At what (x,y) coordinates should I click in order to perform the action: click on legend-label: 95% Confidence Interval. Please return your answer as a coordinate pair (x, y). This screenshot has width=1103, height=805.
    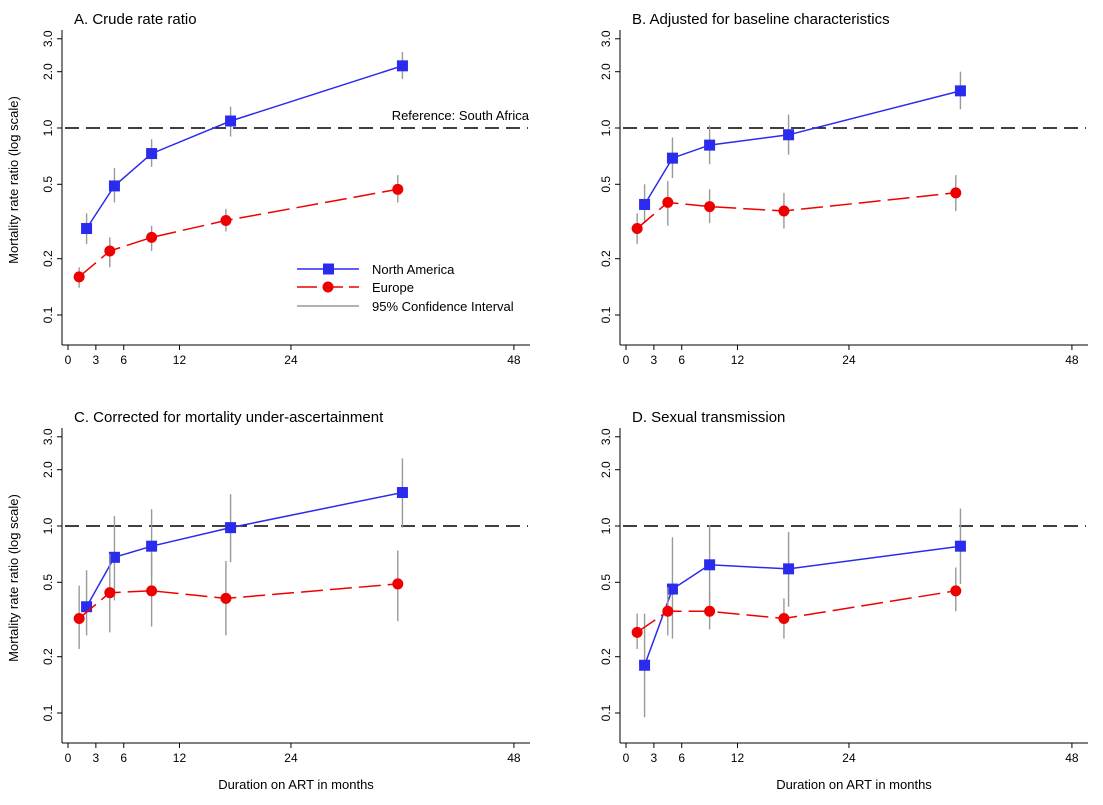
    Looking at the image, I should click on (443, 306).